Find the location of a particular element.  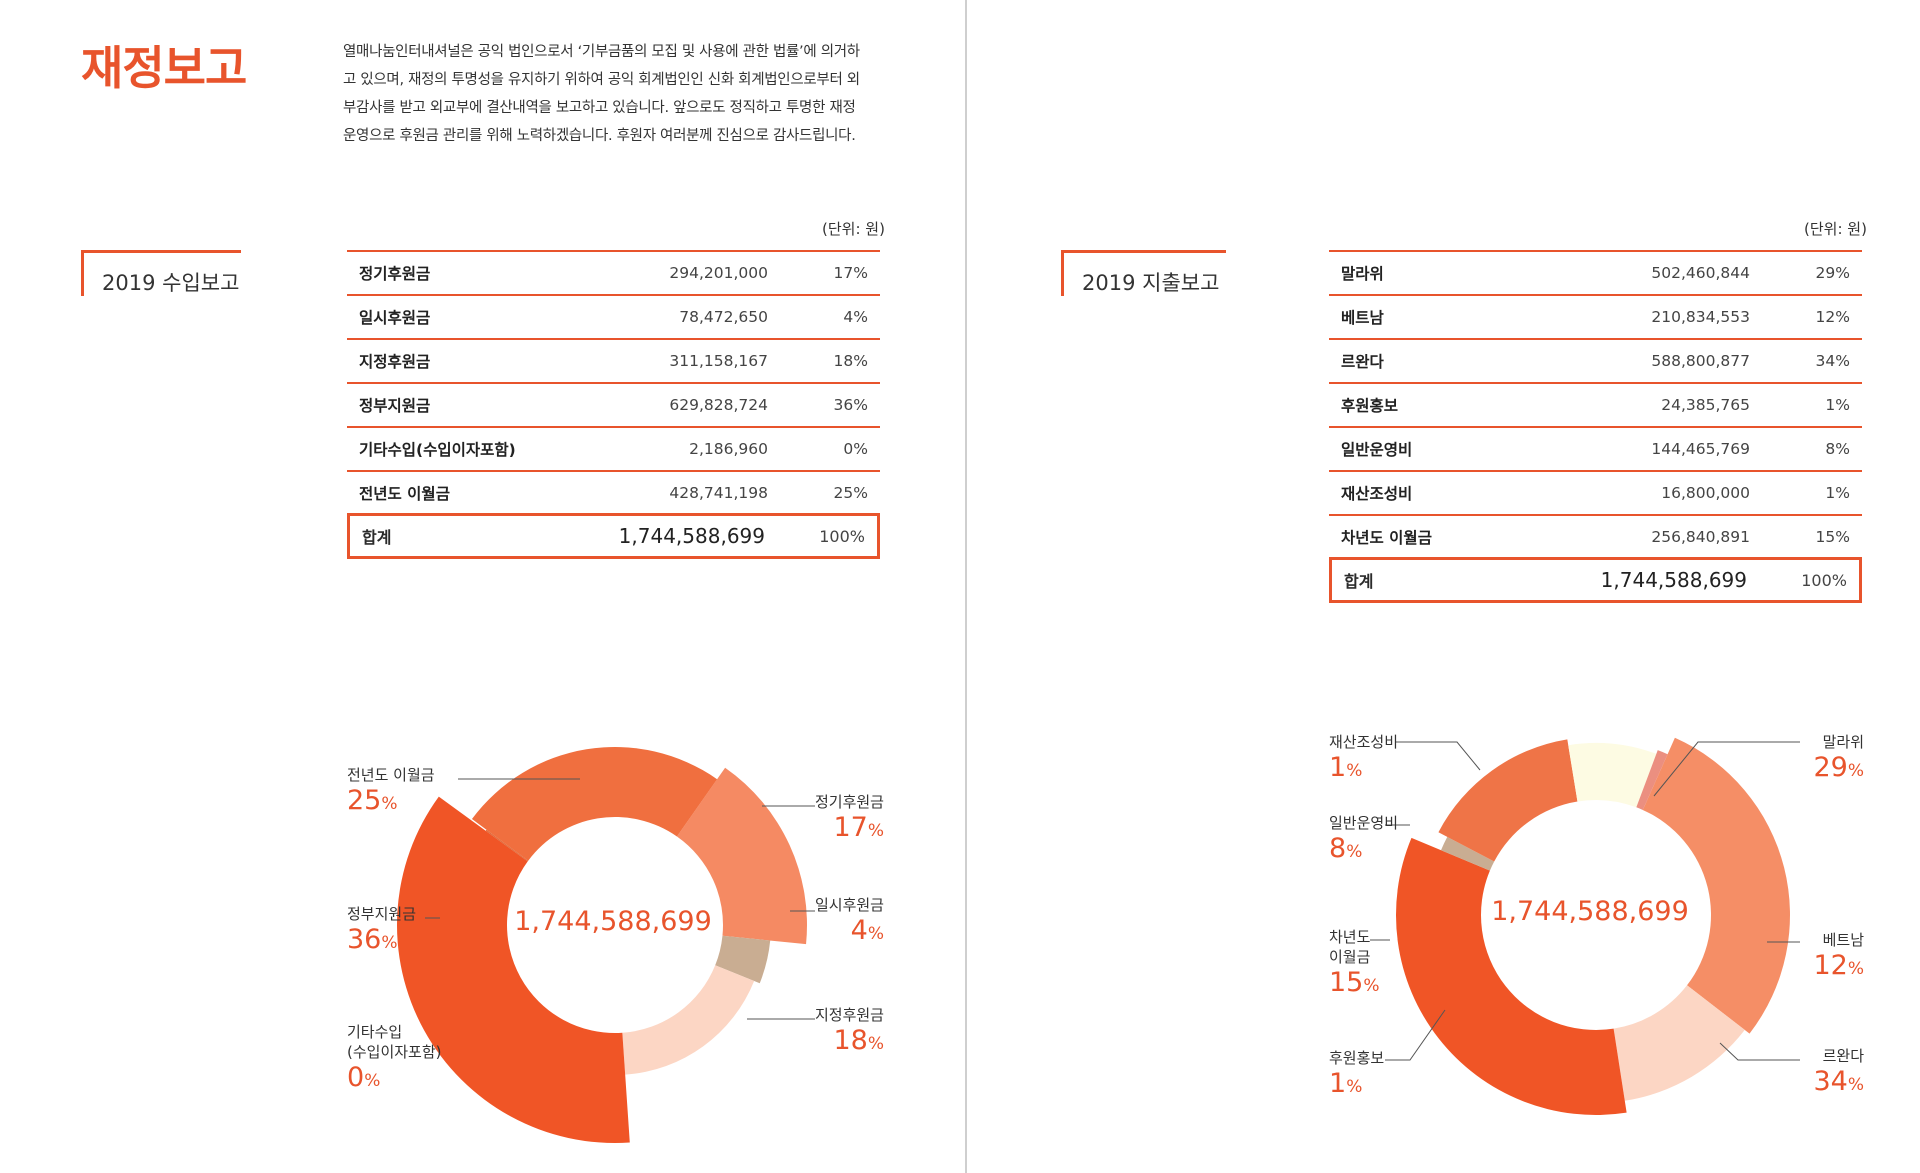

income-table-row: 정부지원금 629,828,724 36% is located at coordinates (613, 405).